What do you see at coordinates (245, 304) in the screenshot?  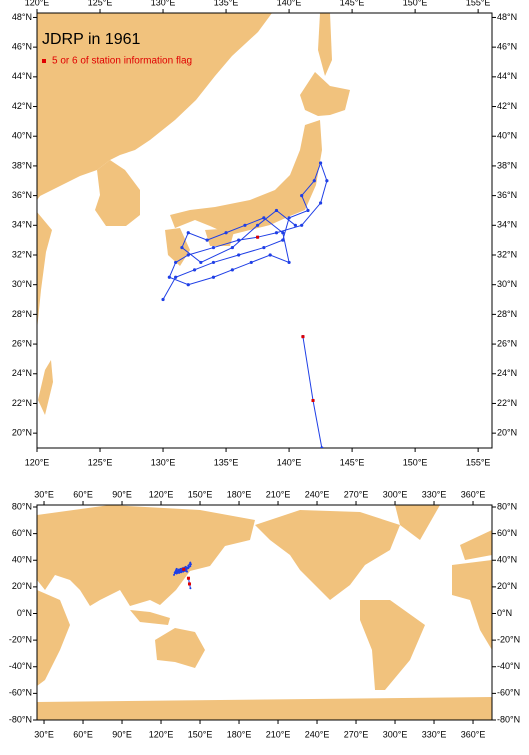 I see `track-layer` at bounding box center [245, 304].